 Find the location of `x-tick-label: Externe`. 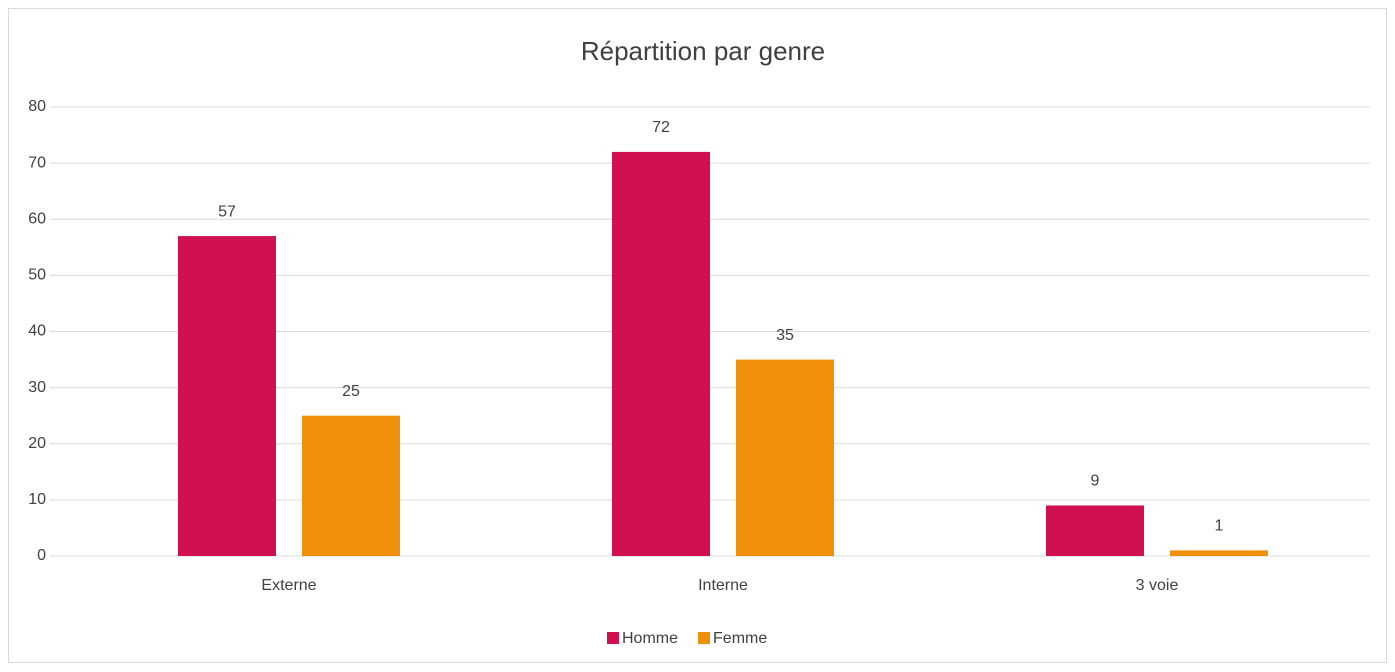

x-tick-label: Externe is located at coordinates (288, 585).